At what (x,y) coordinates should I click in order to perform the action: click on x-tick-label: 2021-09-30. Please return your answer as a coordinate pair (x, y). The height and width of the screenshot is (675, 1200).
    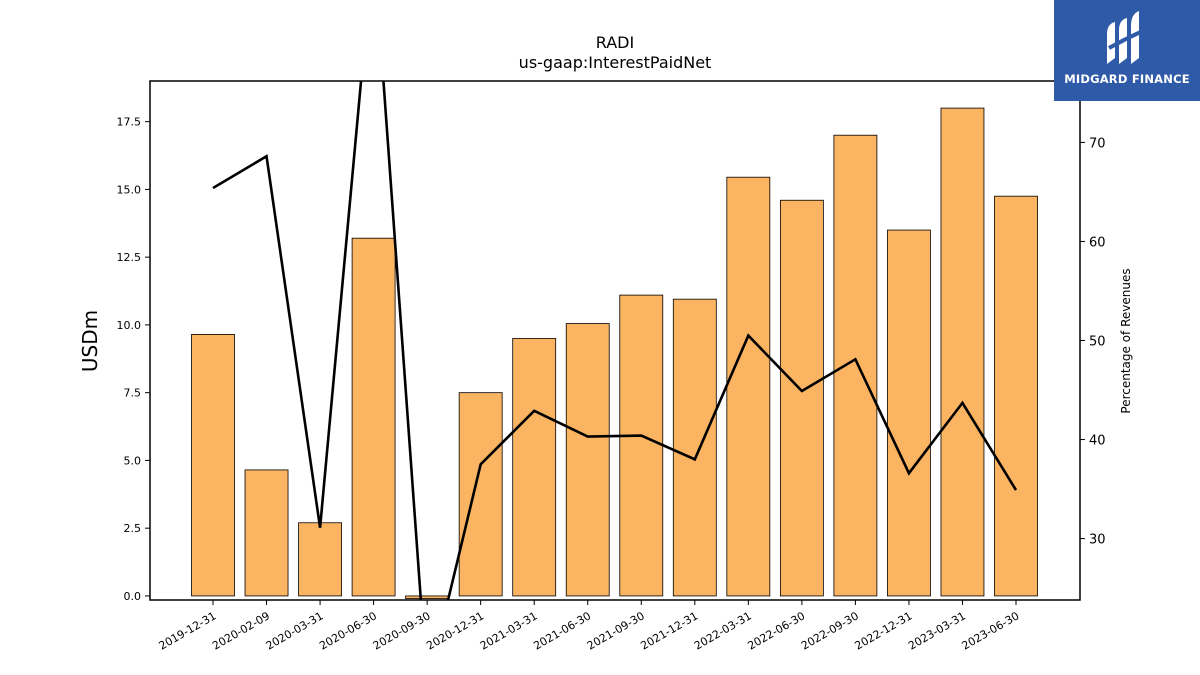
    Looking at the image, I should click on (616, 630).